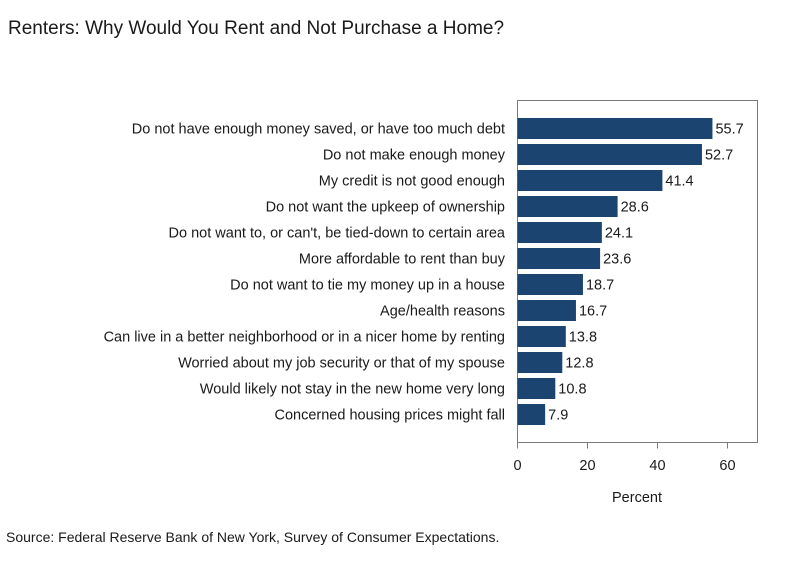 This screenshot has height=562, width=790. I want to click on value-label: 7.9, so click(558, 416).